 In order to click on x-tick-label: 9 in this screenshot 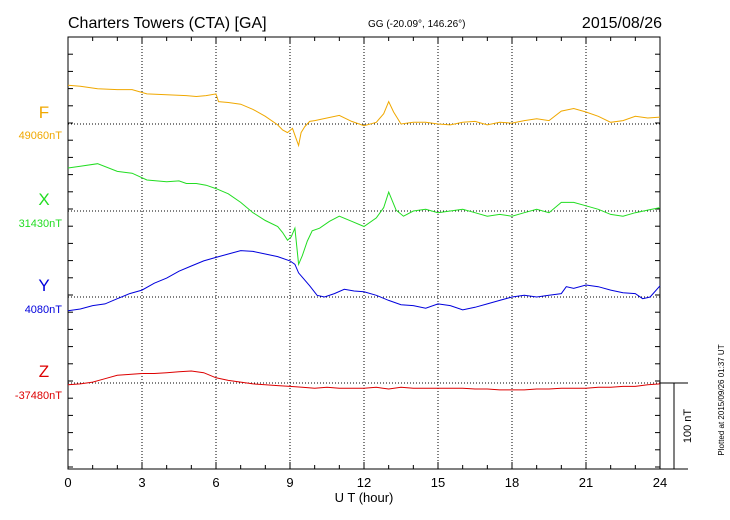, I will do `click(289, 482)`.